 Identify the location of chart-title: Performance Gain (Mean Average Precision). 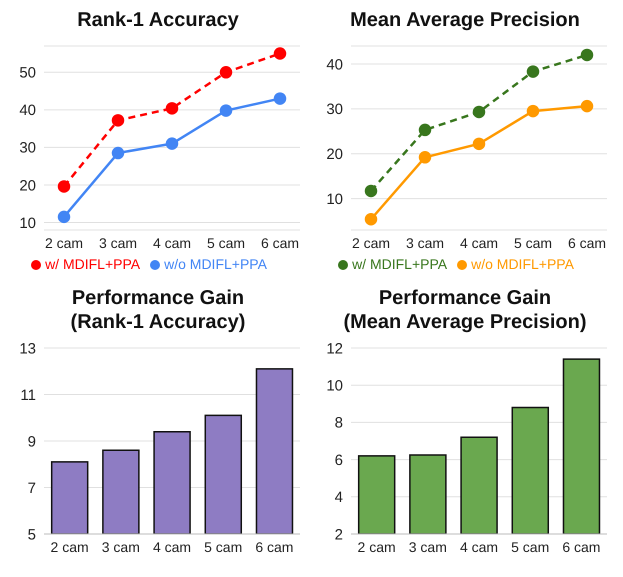
(465, 310).